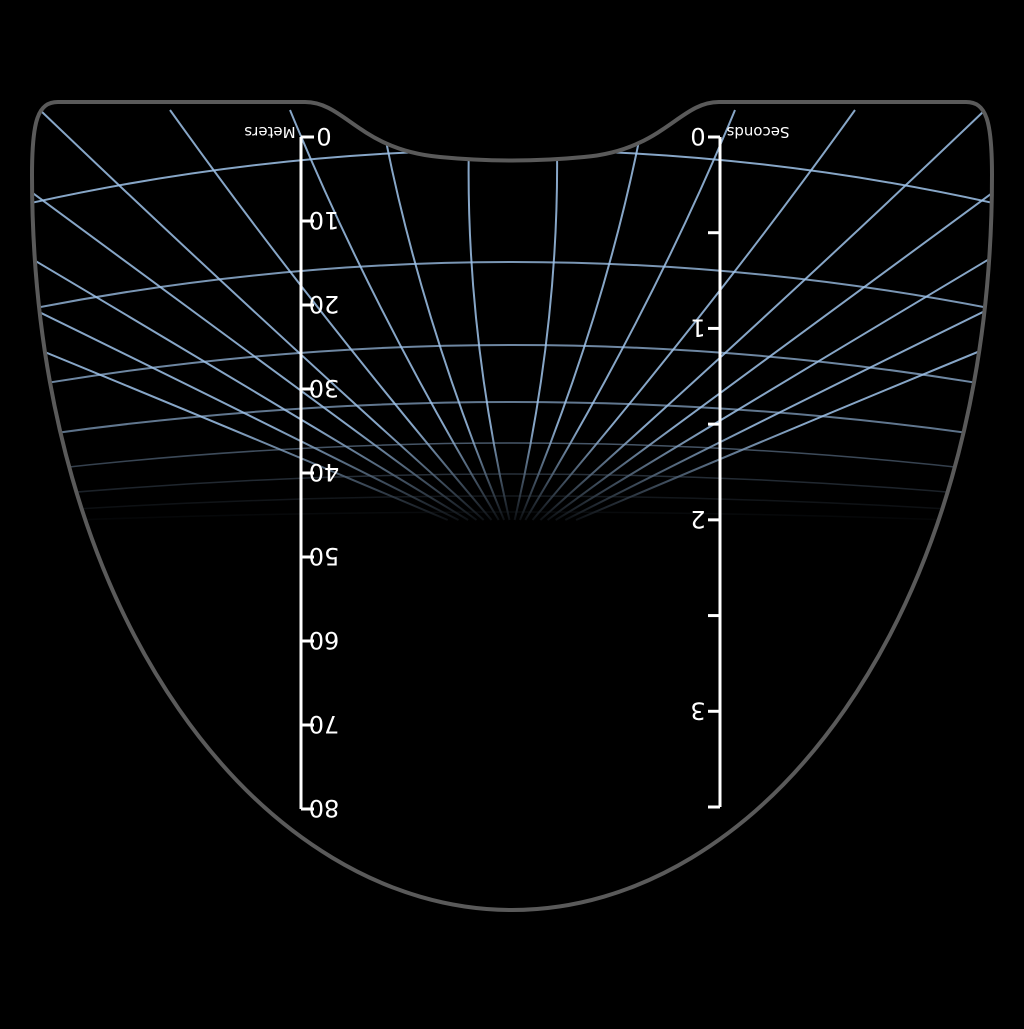 Image resolution: width=1024 pixels, height=1029 pixels. What do you see at coordinates (512, 288) in the screenshot?
I see `grid-horizontal-line` at bounding box center [512, 288].